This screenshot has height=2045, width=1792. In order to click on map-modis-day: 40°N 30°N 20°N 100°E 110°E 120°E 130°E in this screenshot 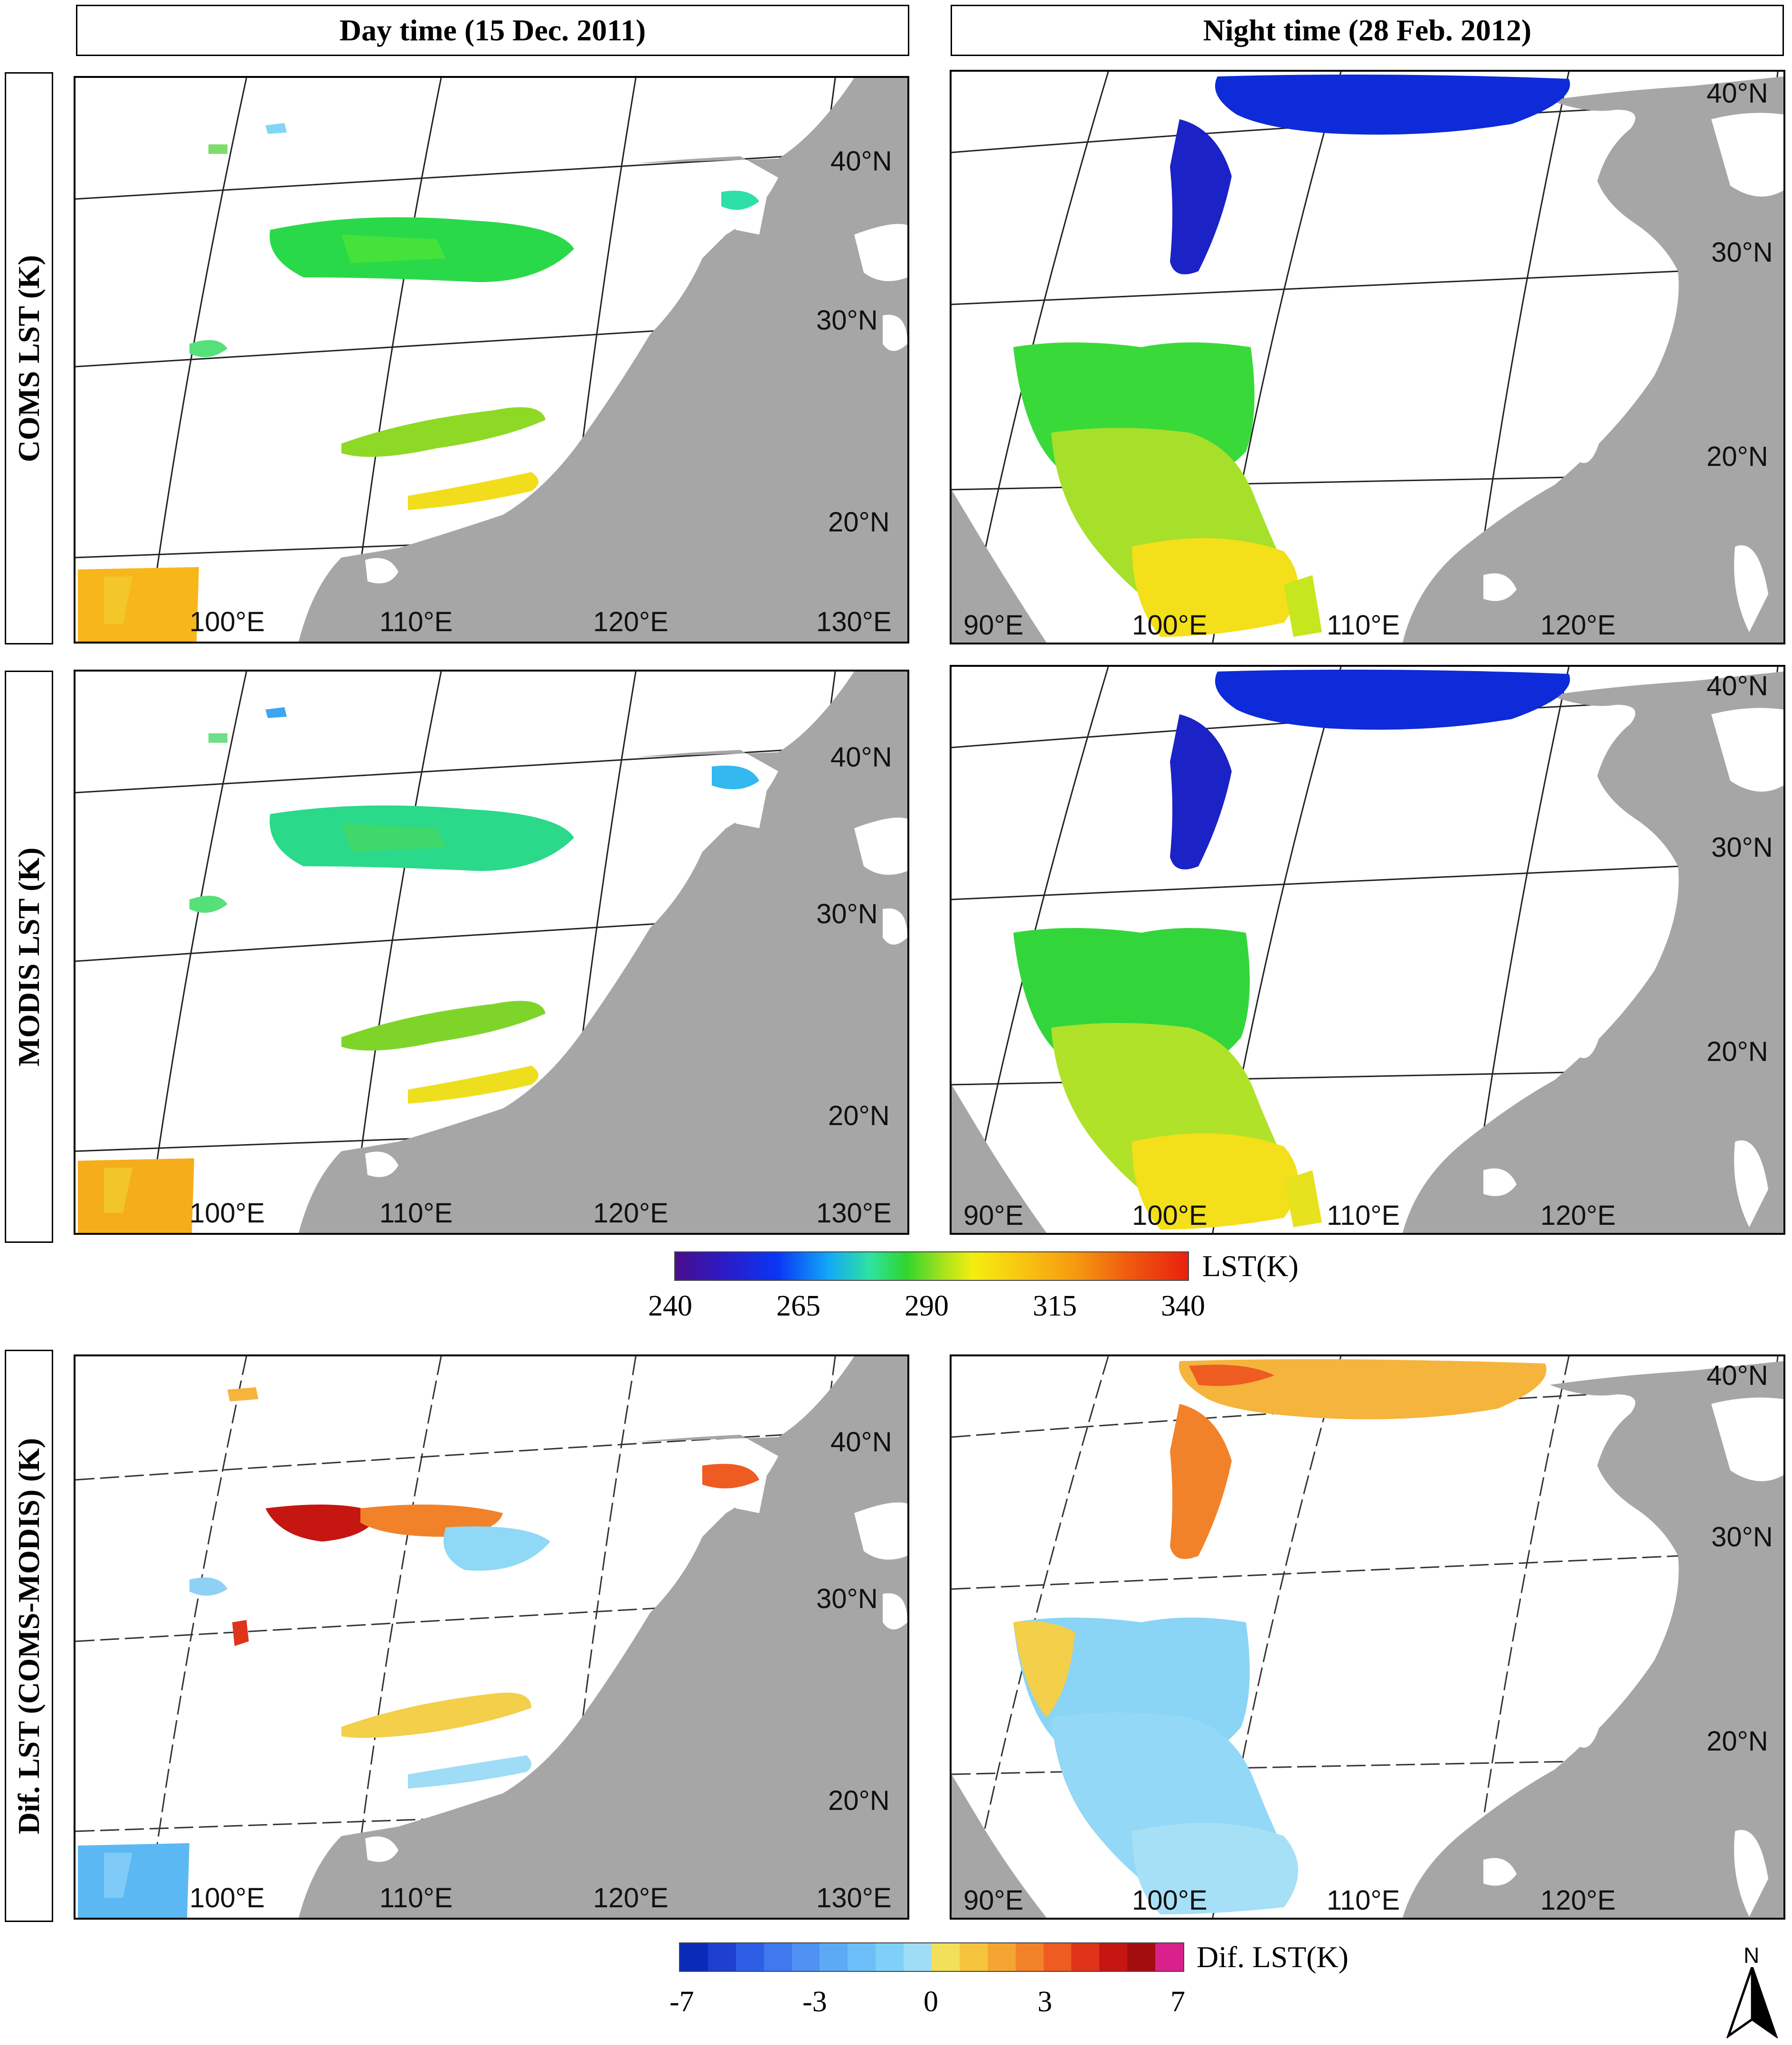, I will do `click(491, 952)`.